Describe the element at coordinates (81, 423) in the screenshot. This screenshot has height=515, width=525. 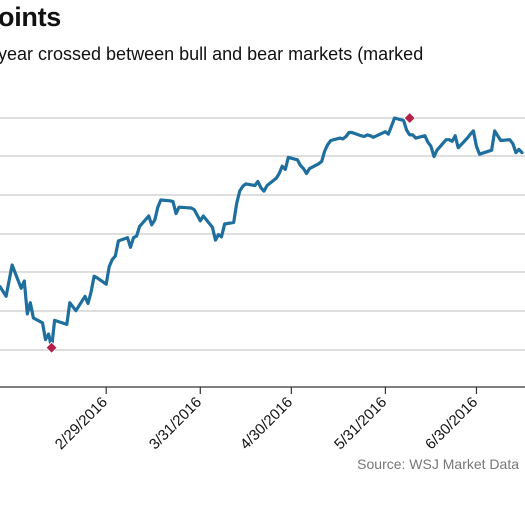
I see `x-tick-label: 2/29/2016` at that location.